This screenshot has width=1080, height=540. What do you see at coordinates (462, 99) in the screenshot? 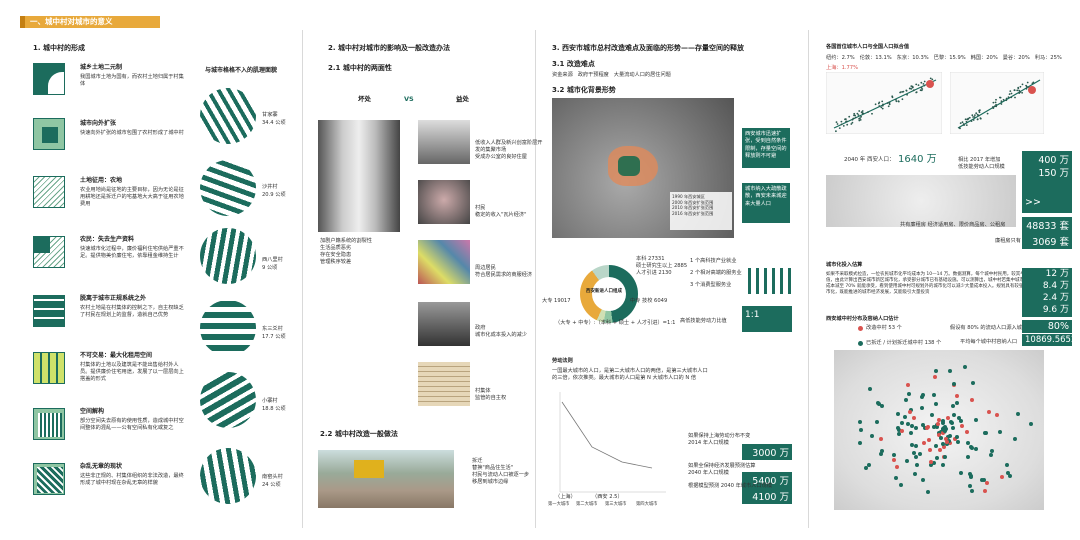
I see `good-label: 益处` at bounding box center [462, 99].